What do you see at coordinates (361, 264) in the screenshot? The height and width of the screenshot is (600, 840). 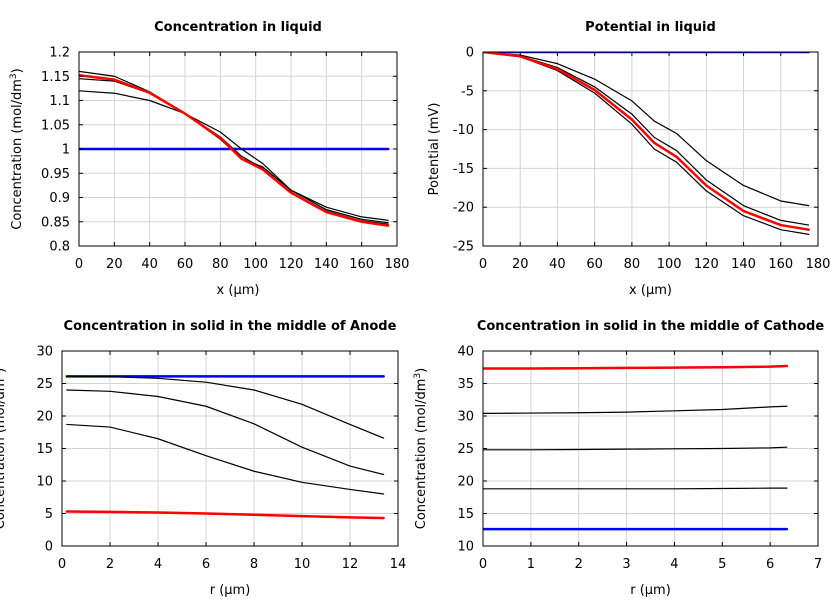 I see `x-tick-label: 160` at bounding box center [361, 264].